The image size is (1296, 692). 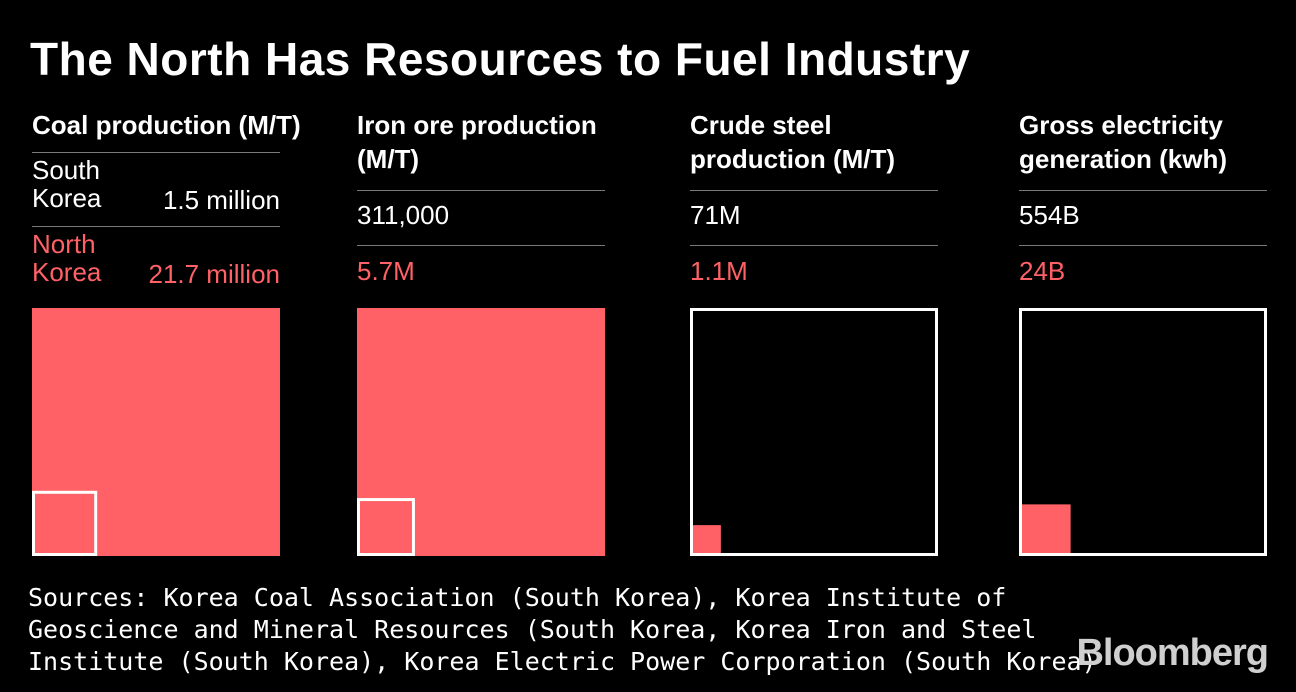 What do you see at coordinates (500, 59) in the screenshot?
I see `chart-title: The North Has Resources to Fuel Industry` at bounding box center [500, 59].